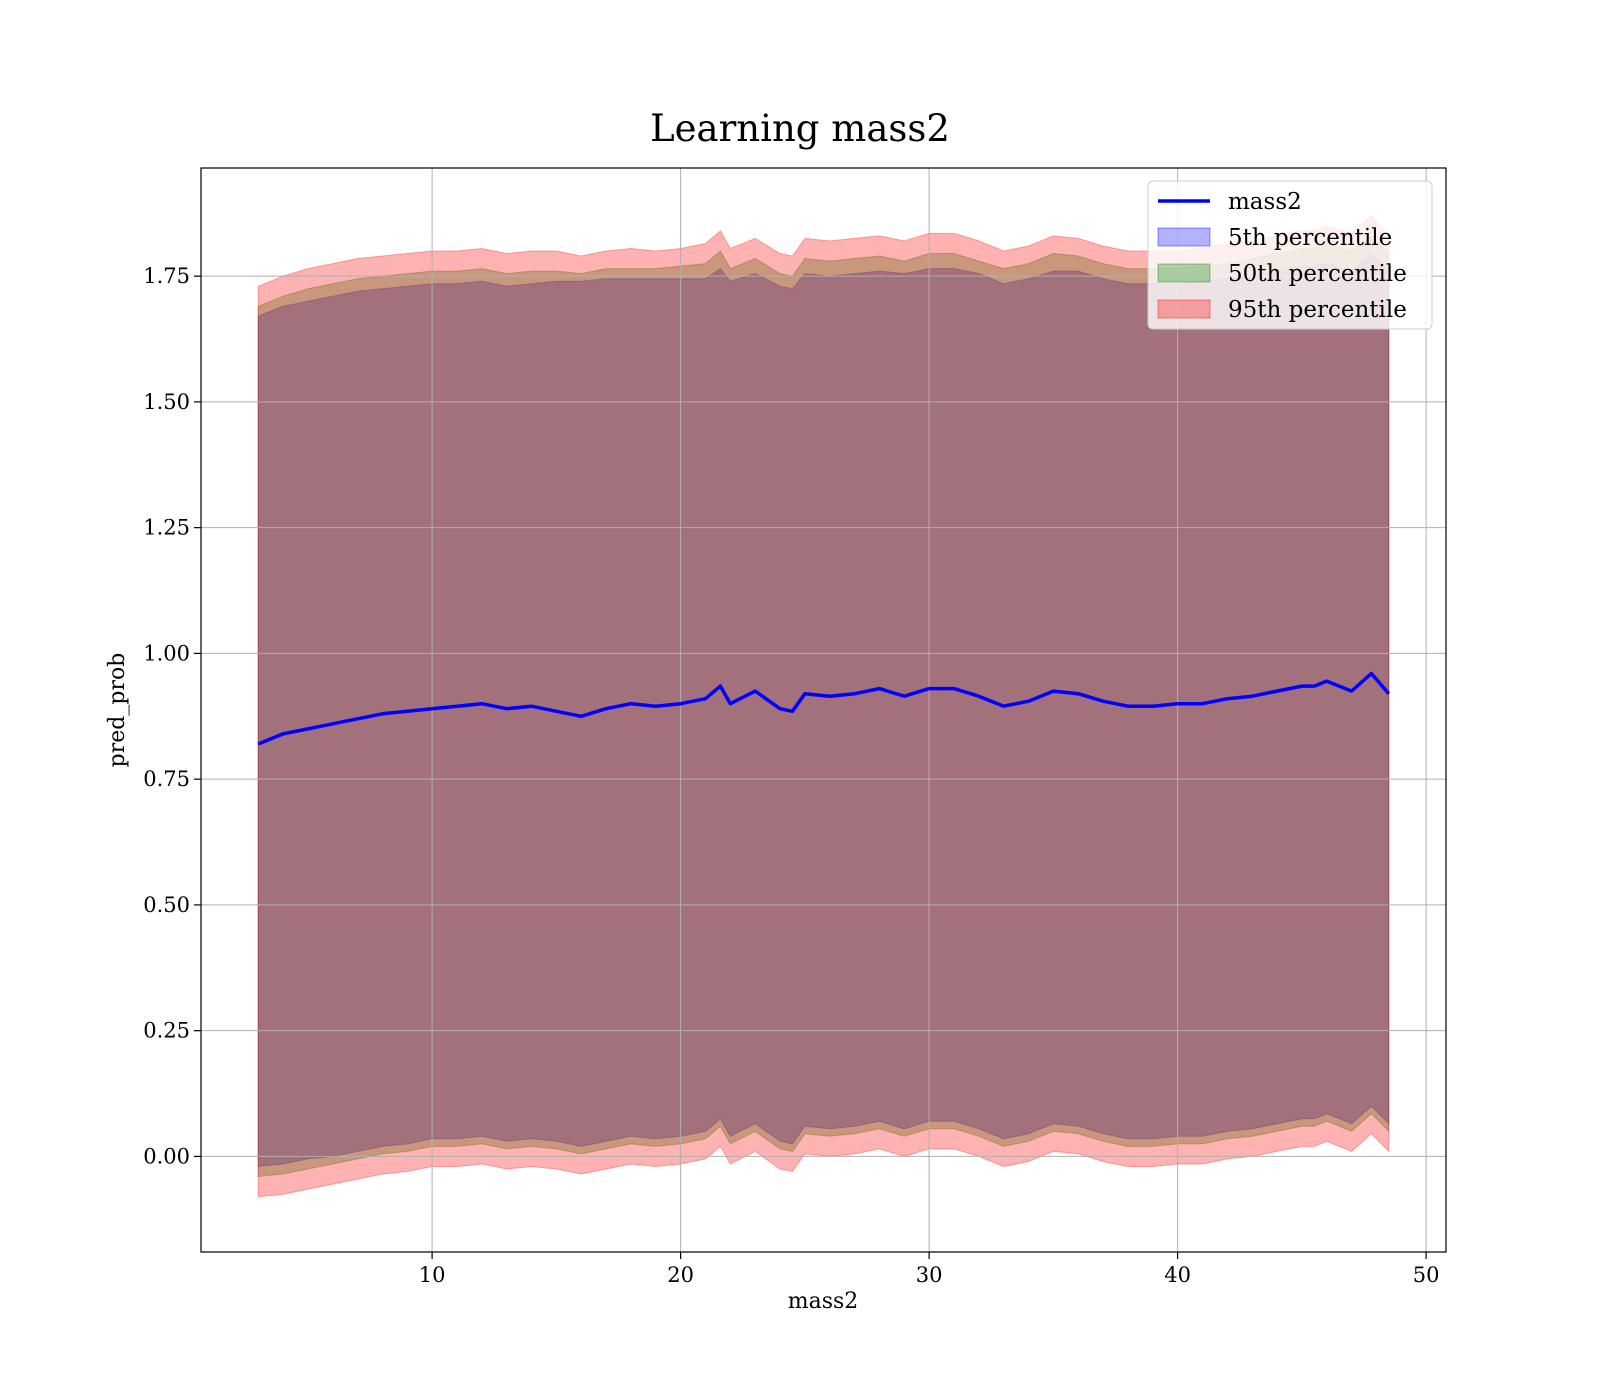 The image size is (1600, 1400). Describe the element at coordinates (800, 128) in the screenshot. I see `chart-title: Learning mass2` at that location.